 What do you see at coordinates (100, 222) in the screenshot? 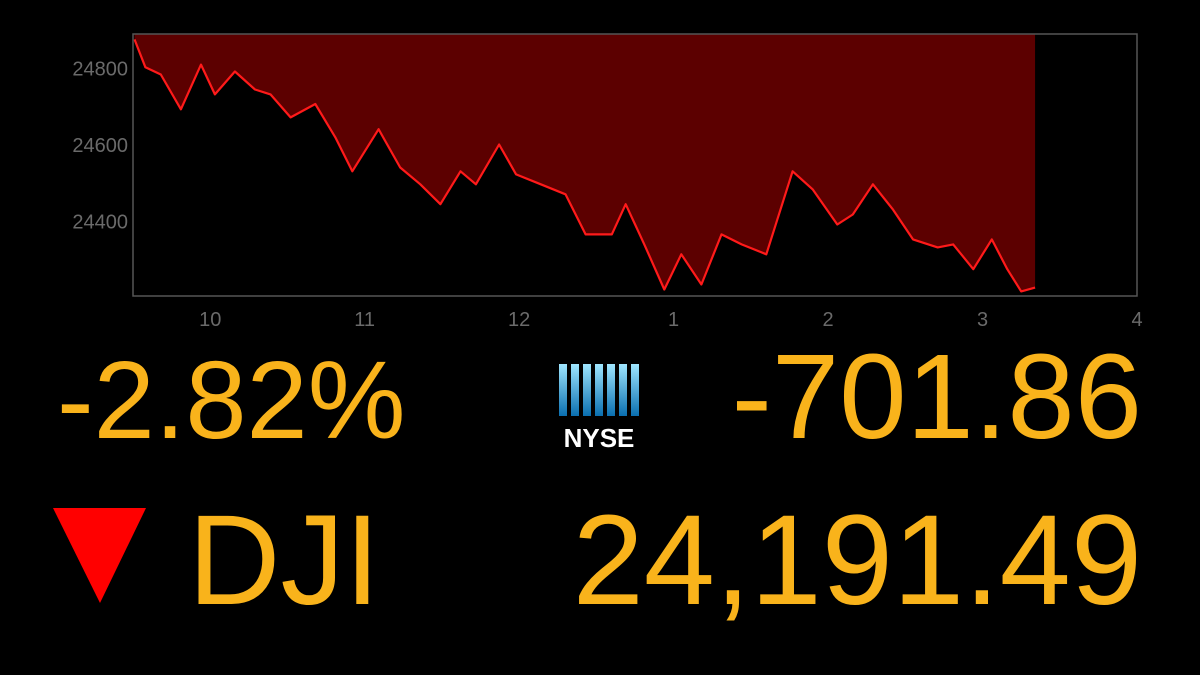
I see `y-tick-label: 24400` at bounding box center [100, 222].